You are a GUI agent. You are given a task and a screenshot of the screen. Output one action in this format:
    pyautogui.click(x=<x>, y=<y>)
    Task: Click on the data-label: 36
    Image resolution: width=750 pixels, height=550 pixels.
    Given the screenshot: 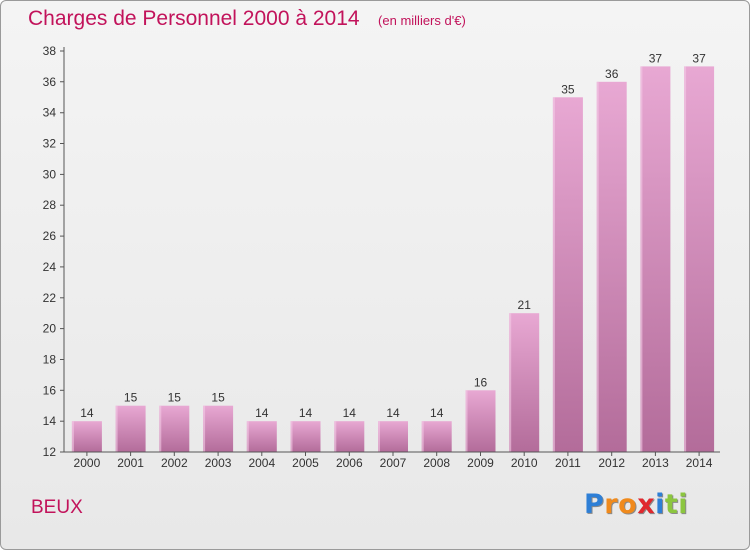 What is the action you would take?
    pyautogui.click(x=612, y=74)
    